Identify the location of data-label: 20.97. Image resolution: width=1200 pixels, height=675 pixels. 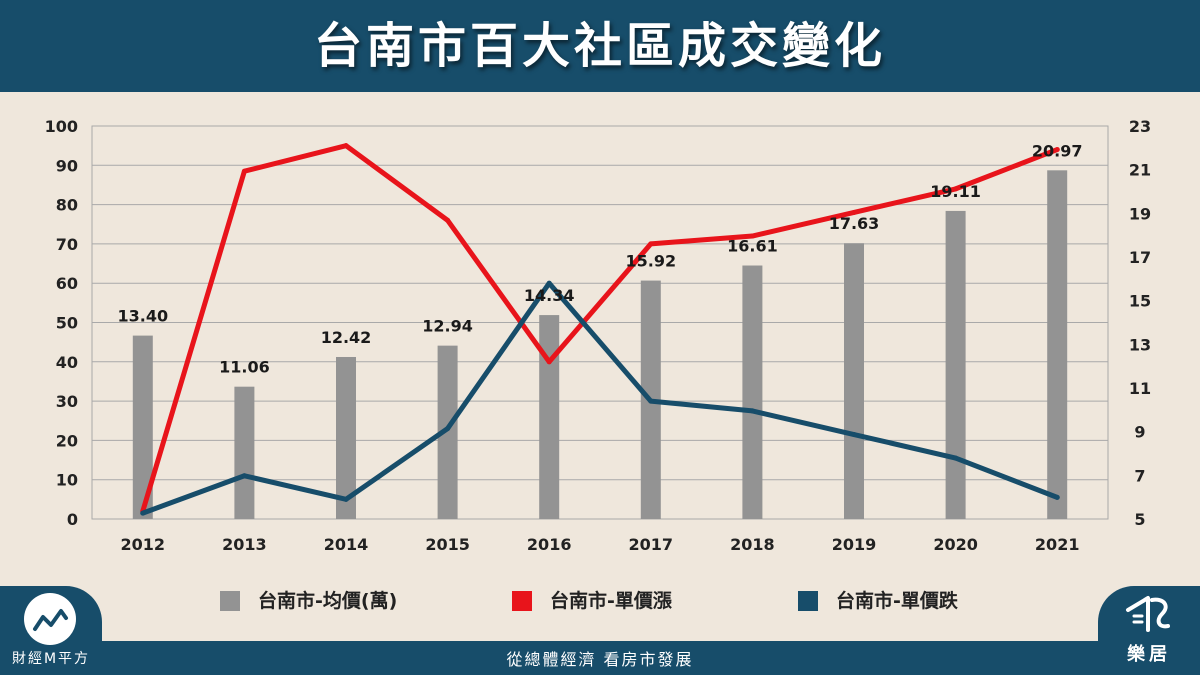
(1057, 150).